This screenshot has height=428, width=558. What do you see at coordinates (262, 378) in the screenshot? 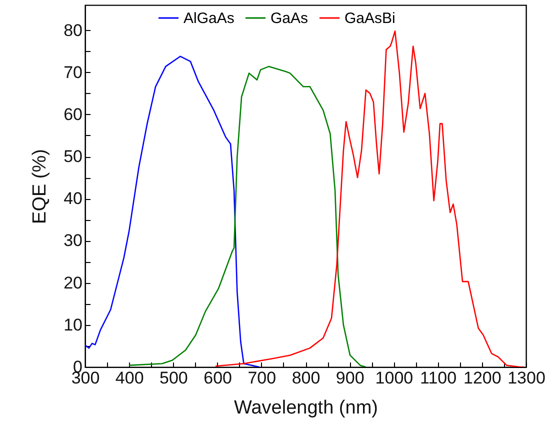
I see `x-tick-label: 700` at bounding box center [262, 378].